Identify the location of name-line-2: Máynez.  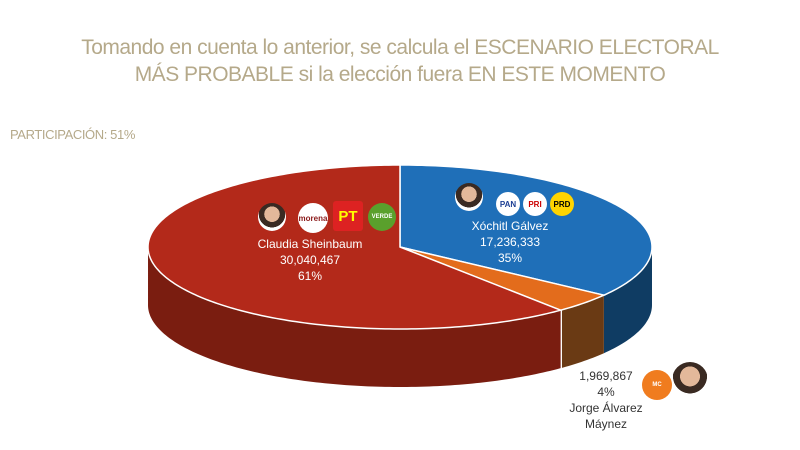
(606, 424).